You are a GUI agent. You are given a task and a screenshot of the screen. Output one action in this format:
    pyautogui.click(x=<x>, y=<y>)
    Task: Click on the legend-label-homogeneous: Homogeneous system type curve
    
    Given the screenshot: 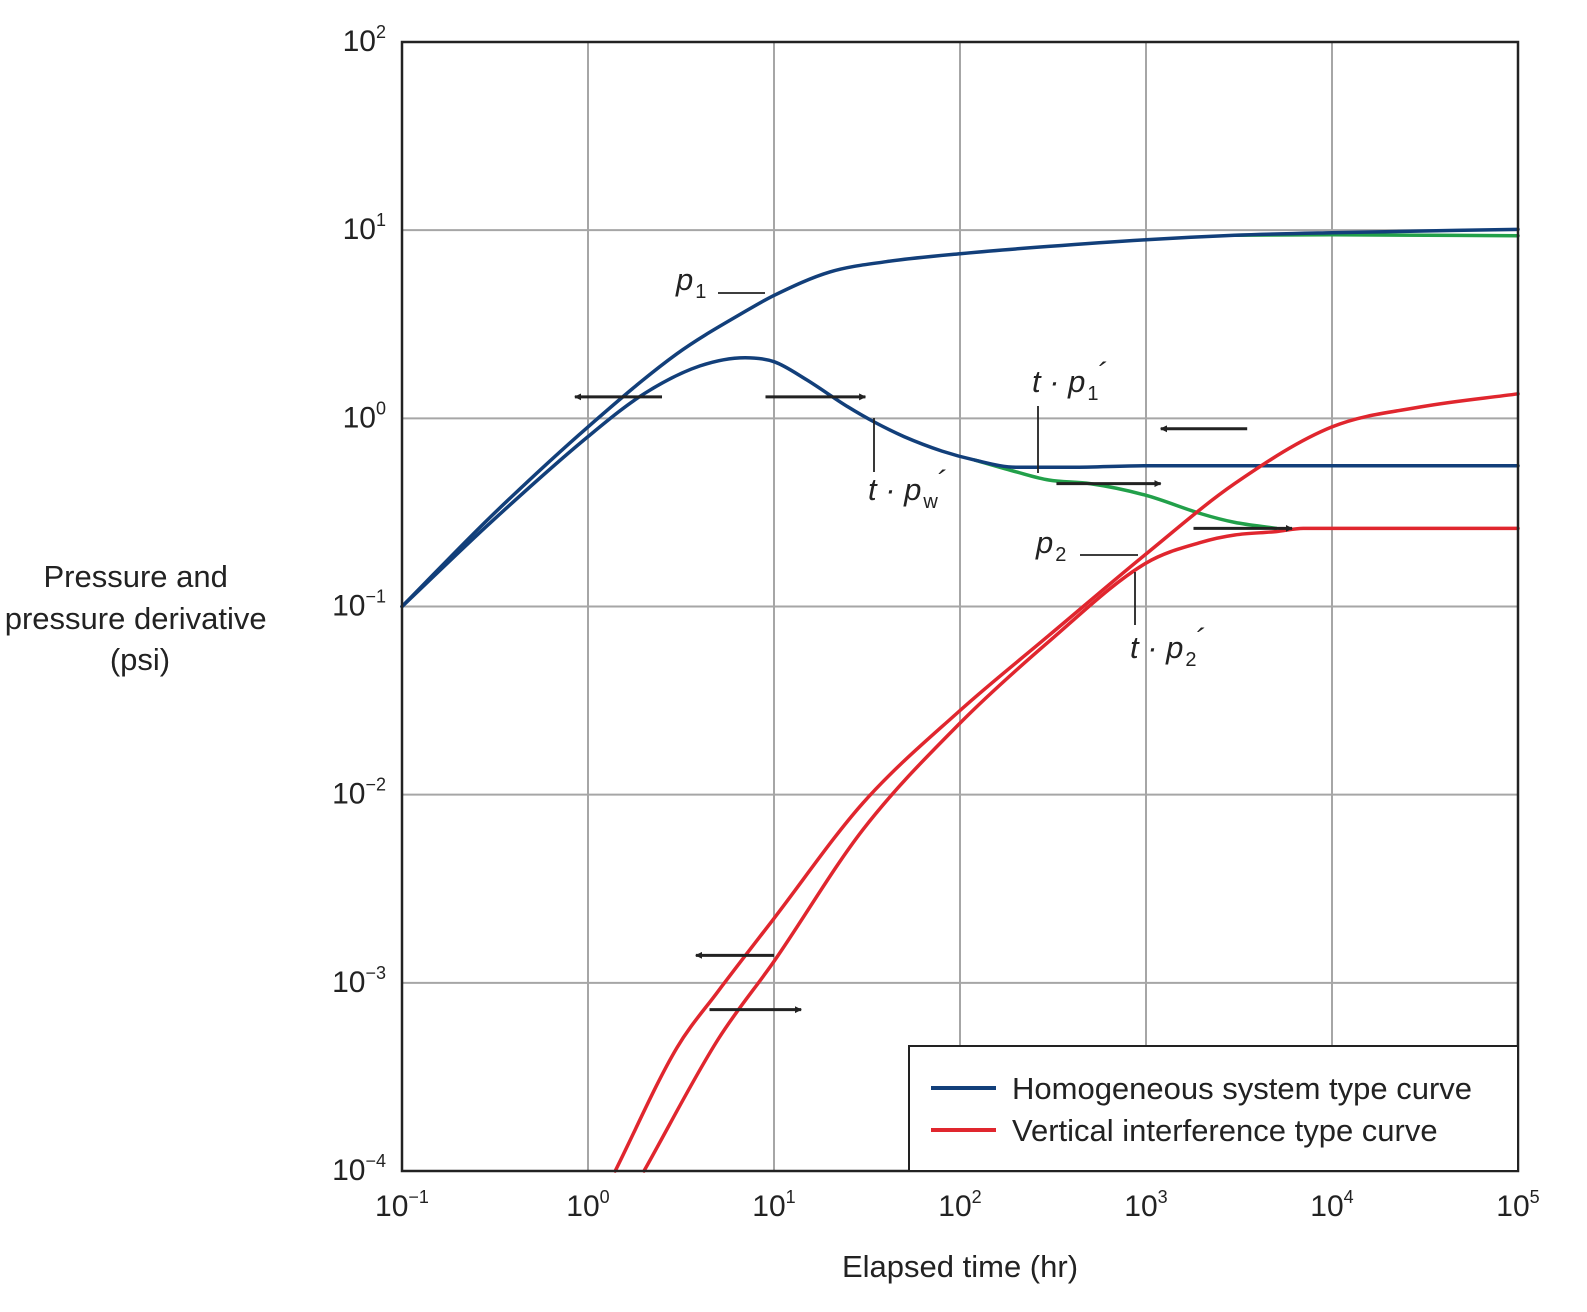 What is the action you would take?
    pyautogui.click(x=1242, y=1088)
    